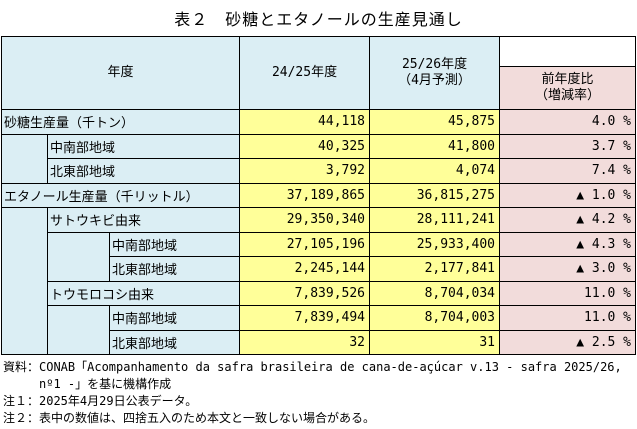 This screenshot has height=429, width=637. What do you see at coordinates (305, 269) in the screenshot?
I see `value-2425: 2,245,144` at bounding box center [305, 269].